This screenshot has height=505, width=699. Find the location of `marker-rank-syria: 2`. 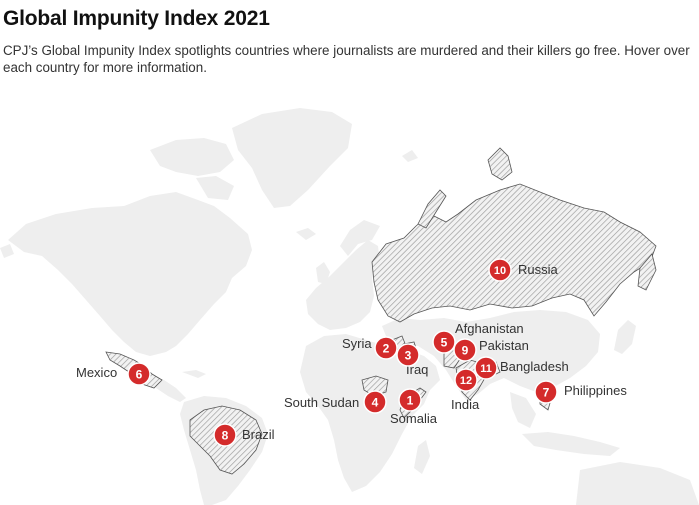

marker-rank-syria: 2 is located at coordinates (386, 349).